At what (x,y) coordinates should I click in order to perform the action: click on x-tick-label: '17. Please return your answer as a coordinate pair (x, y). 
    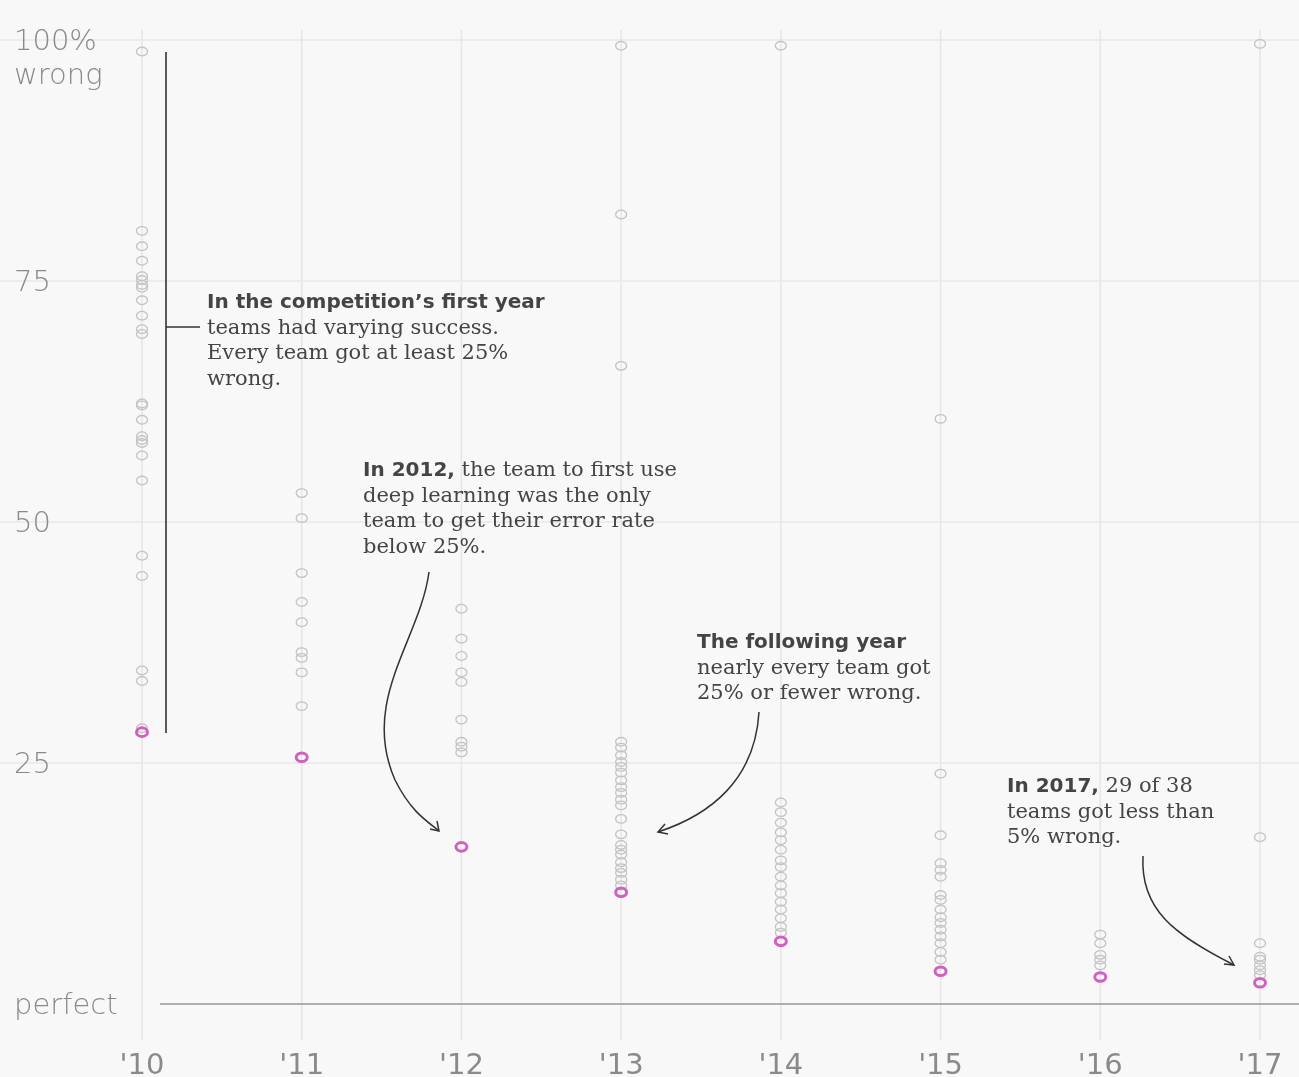
    Looking at the image, I should click on (1260, 1062).